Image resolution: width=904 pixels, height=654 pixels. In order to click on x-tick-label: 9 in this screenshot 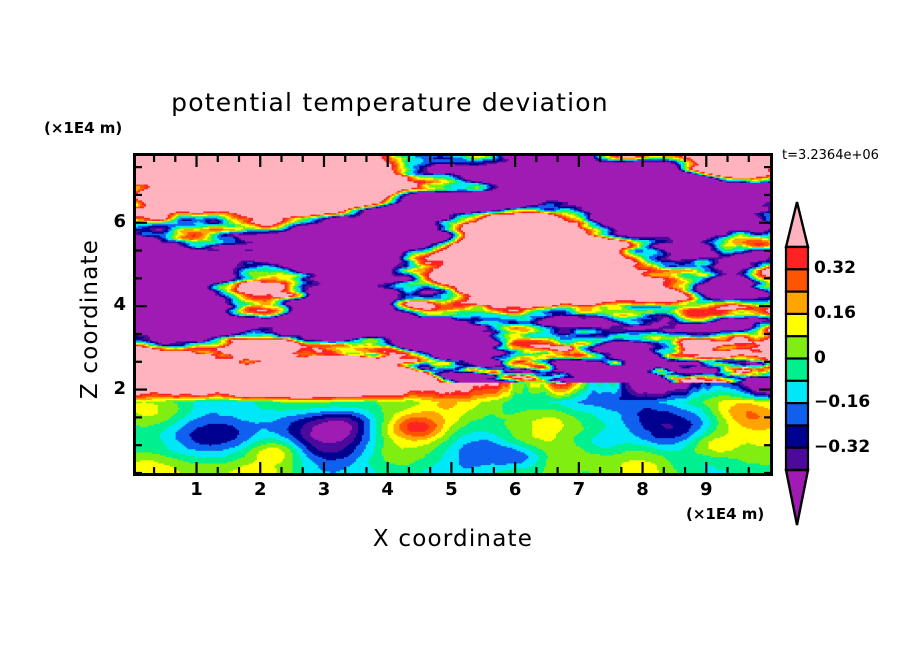, I will do `click(706, 489)`.